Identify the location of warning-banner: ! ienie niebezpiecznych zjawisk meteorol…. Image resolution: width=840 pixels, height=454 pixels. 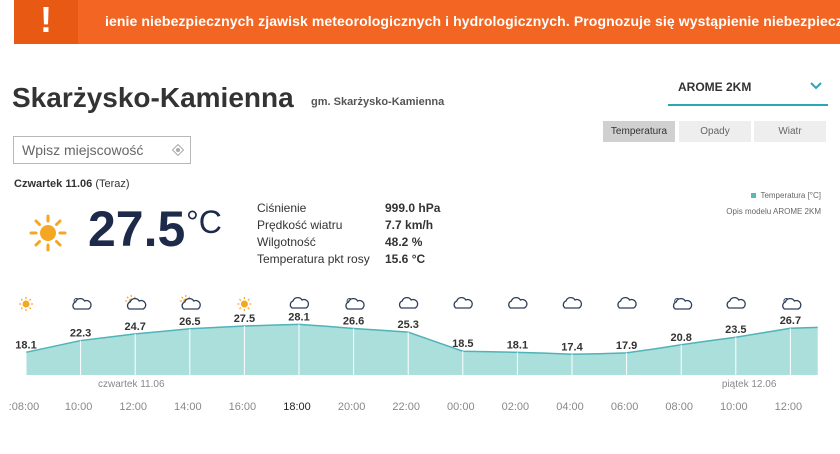
(427, 22).